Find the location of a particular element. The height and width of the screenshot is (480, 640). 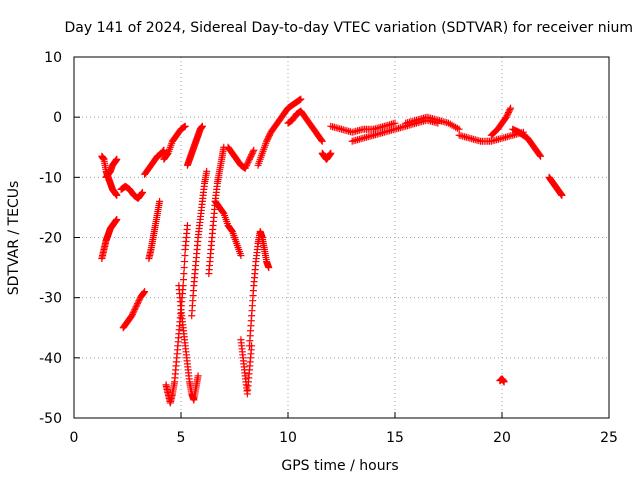

series-arc-n is located at coordinates (228, 228).